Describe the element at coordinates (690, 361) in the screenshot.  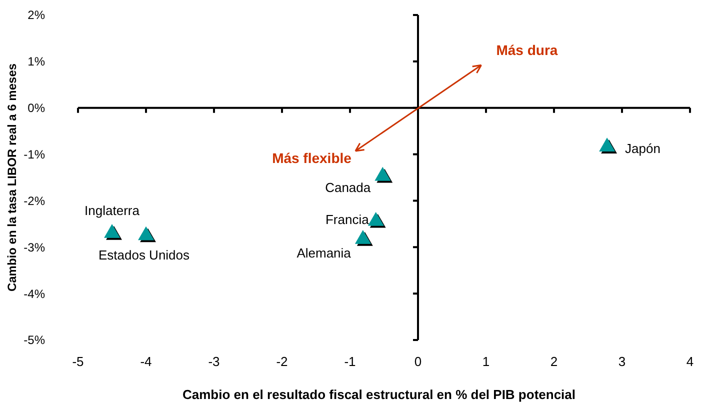
I see `x-tick-label: 4` at that location.